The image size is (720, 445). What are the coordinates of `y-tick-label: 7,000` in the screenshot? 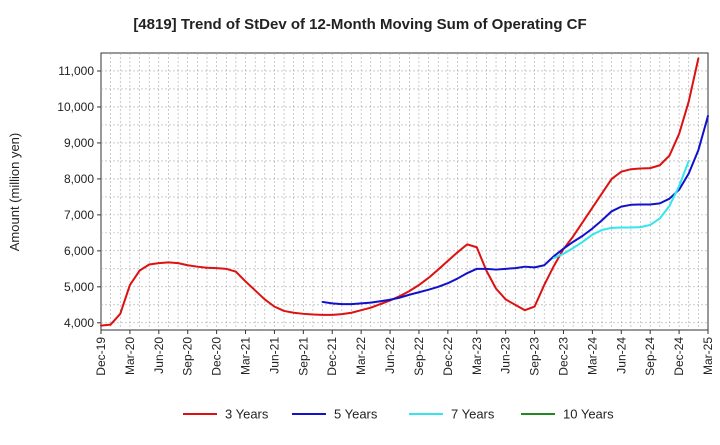 It's located at (79, 215).